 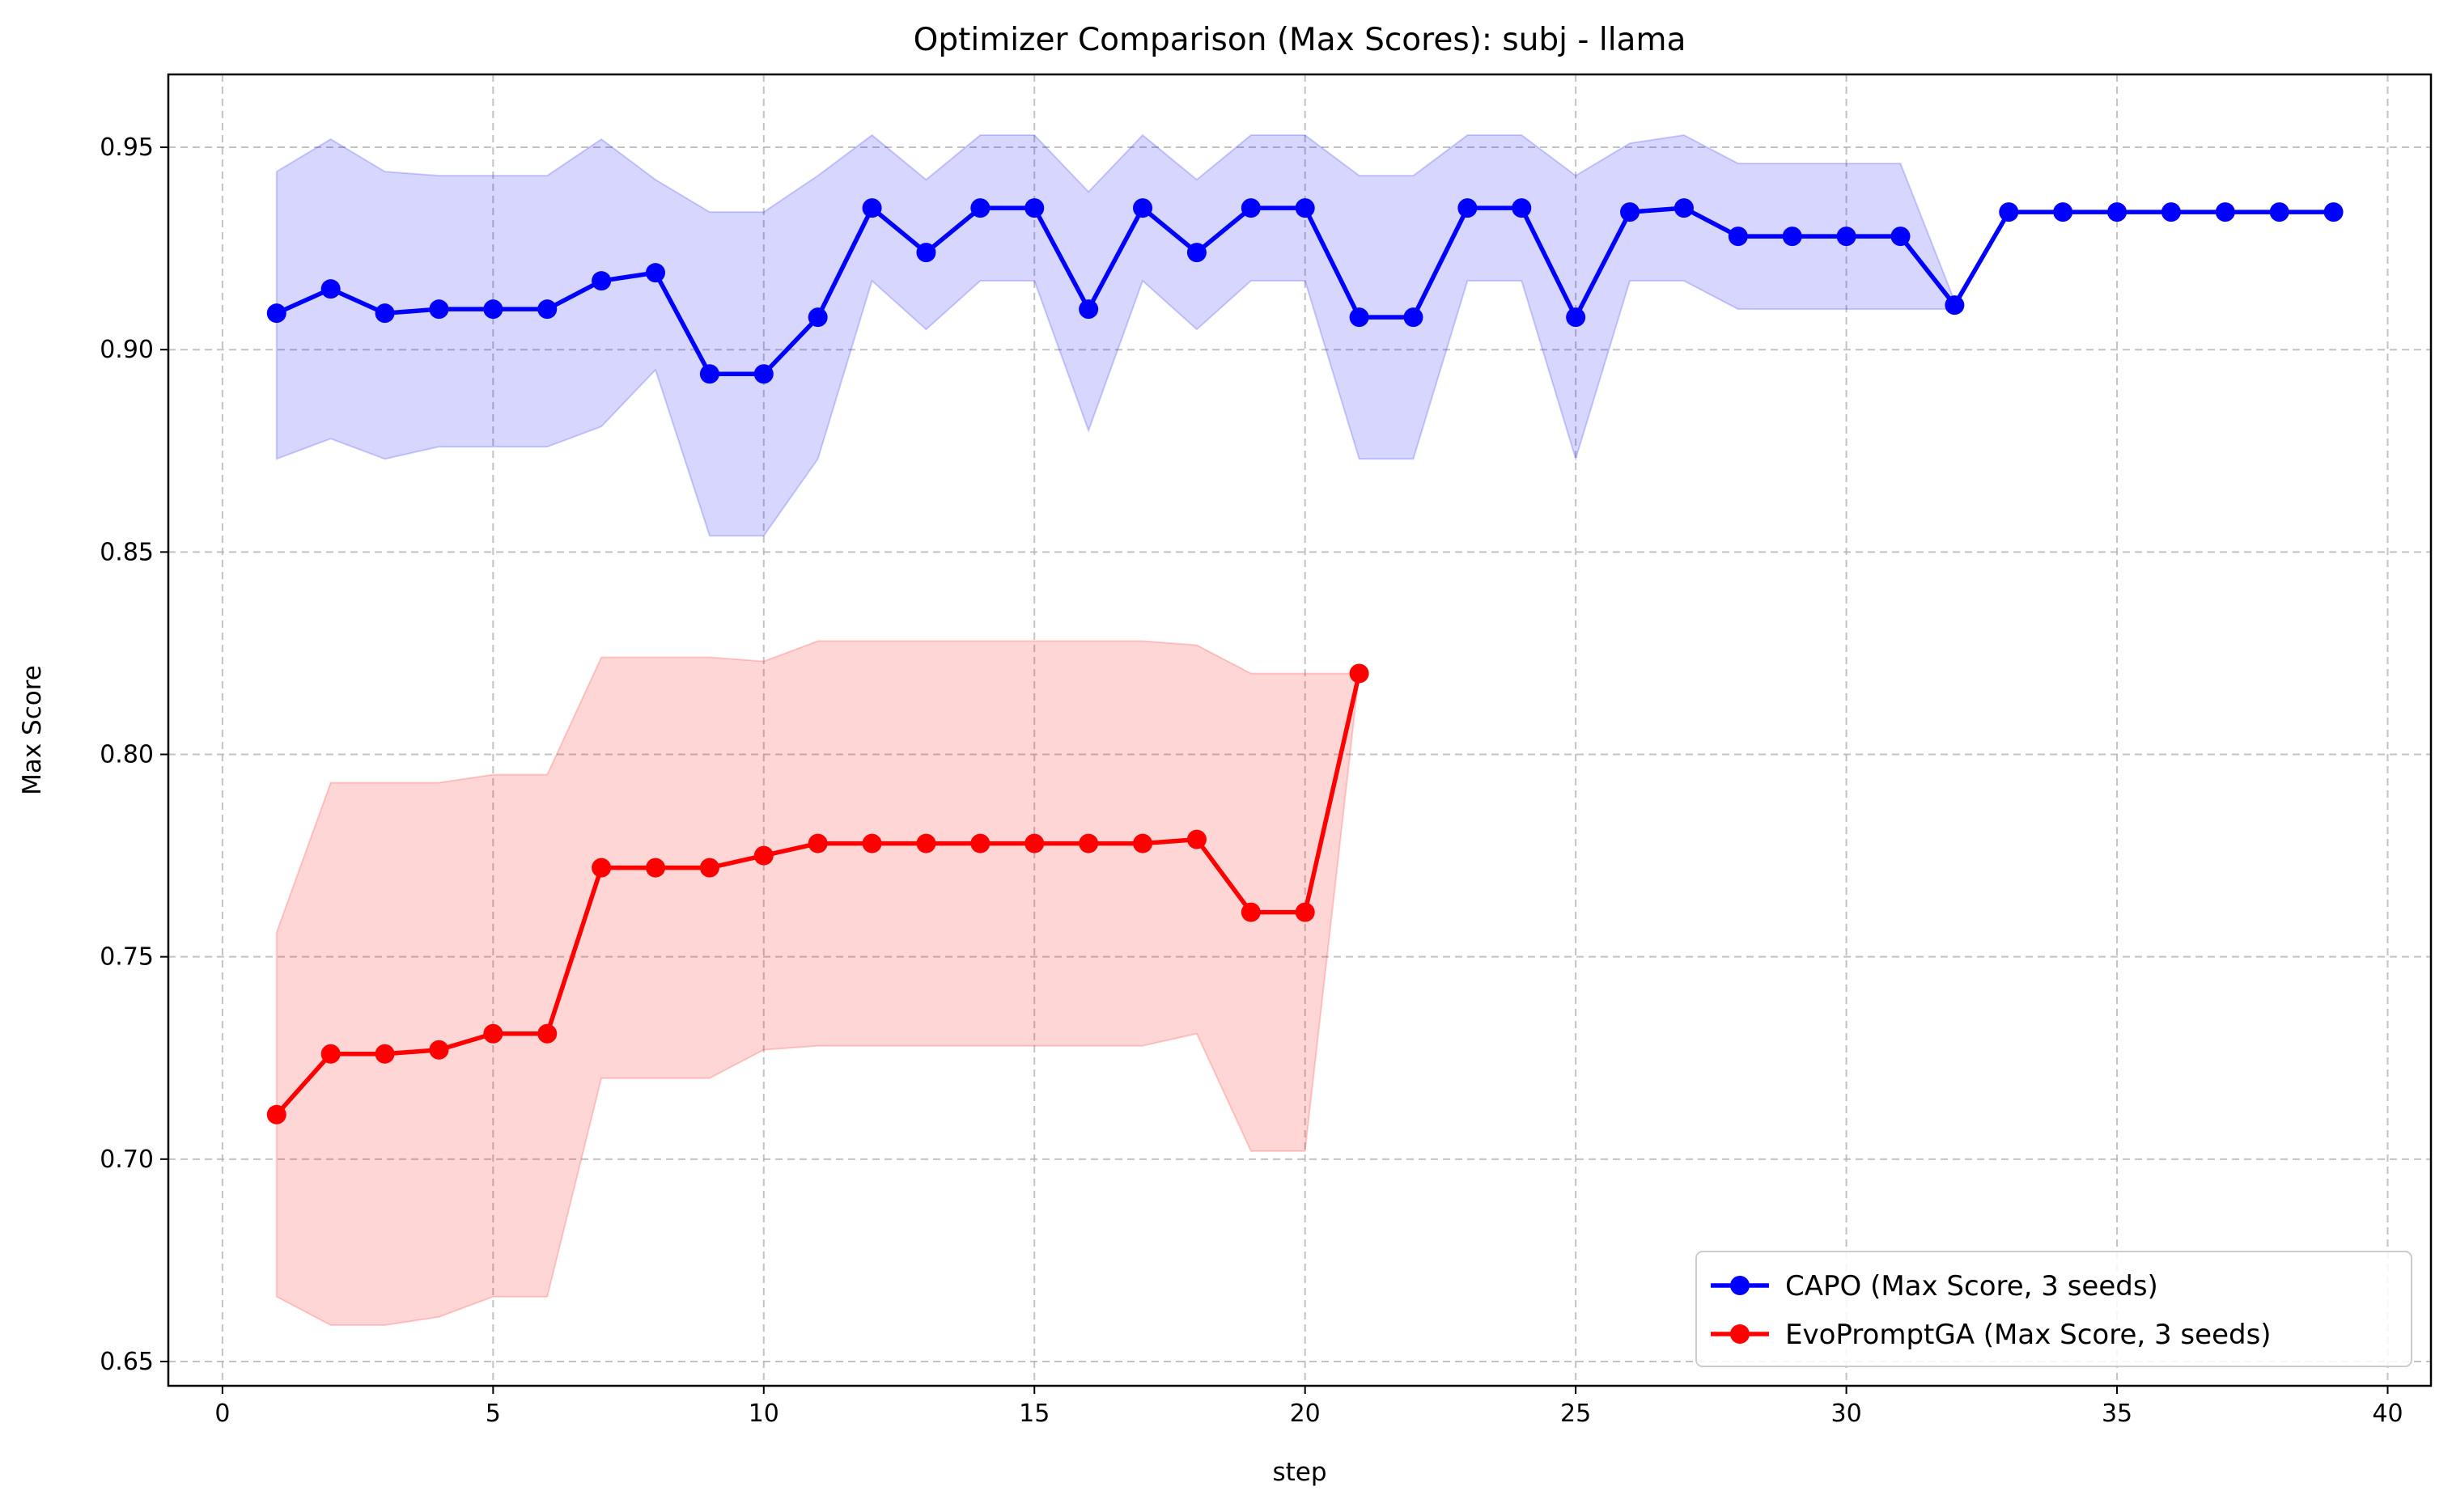 I want to click on y-axis-ticks: 0.65 0.70 0.75 0.80 0.85 0.90 0.95, so click(x=134, y=754).